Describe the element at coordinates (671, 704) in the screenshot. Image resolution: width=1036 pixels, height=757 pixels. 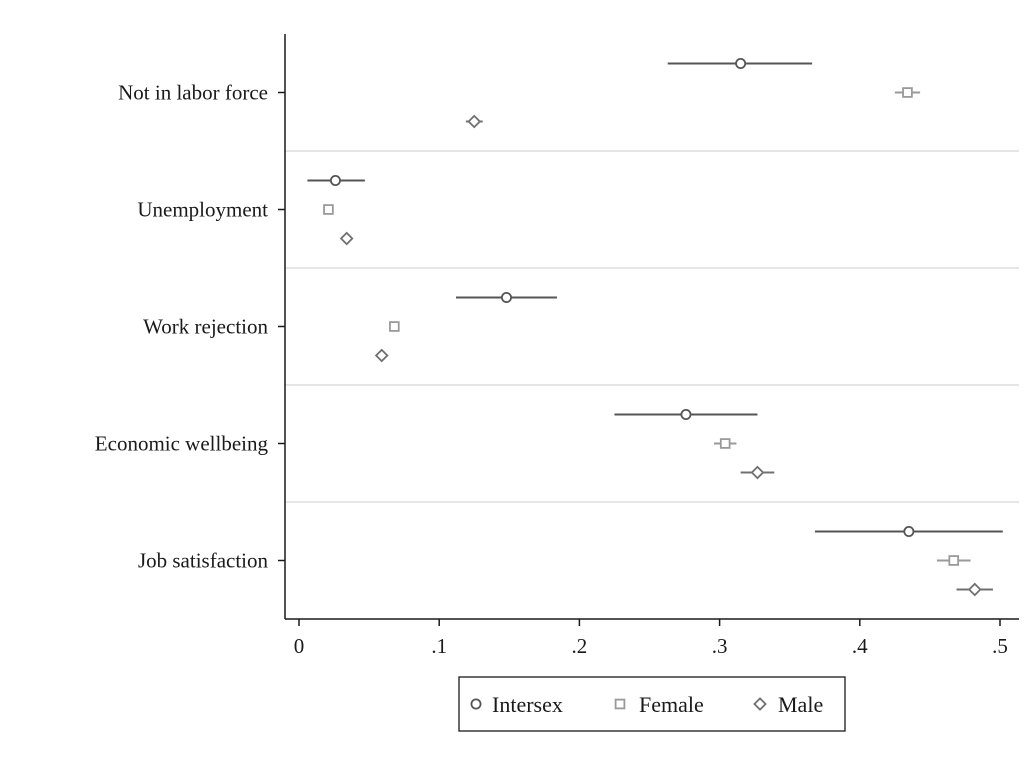
I see `legend-label: Female` at that location.